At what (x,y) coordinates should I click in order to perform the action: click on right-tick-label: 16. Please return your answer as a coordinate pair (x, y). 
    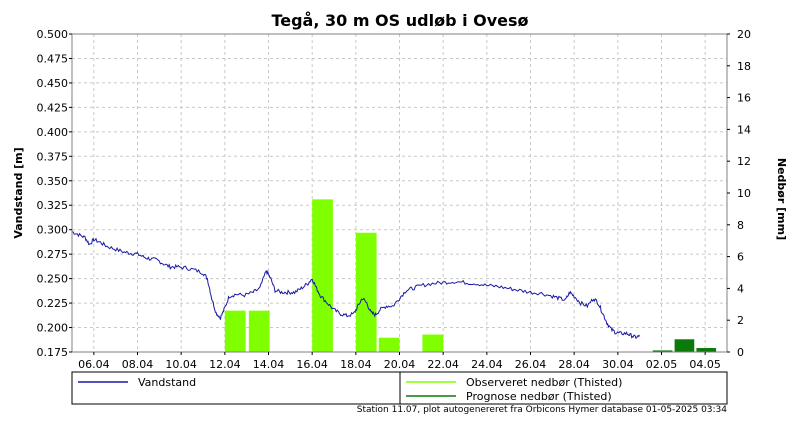
    Looking at the image, I should click on (744, 98).